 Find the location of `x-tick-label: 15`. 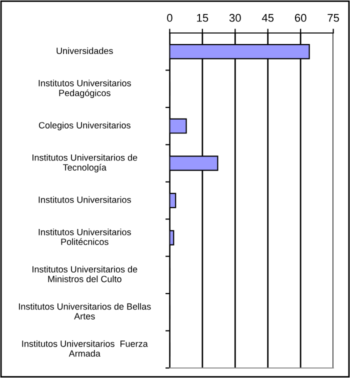

x-tick-label: 15 is located at coordinates (202, 18).